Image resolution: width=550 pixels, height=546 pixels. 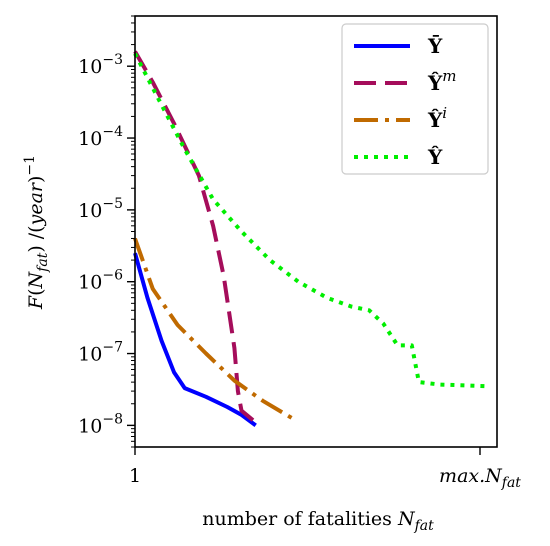 I want to click on legend-box, so click(x=415, y=99).